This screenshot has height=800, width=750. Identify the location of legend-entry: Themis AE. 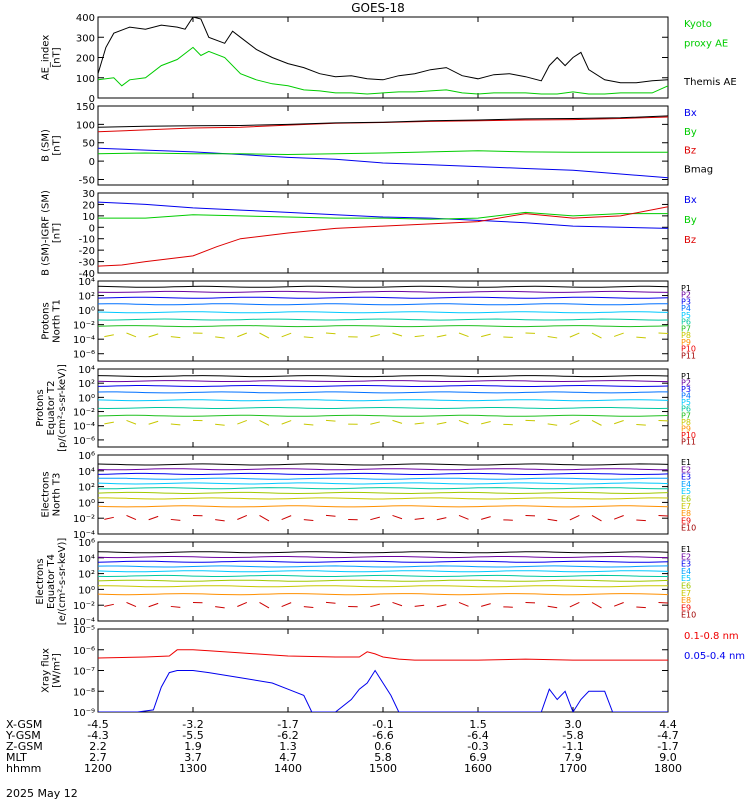
(710, 82).